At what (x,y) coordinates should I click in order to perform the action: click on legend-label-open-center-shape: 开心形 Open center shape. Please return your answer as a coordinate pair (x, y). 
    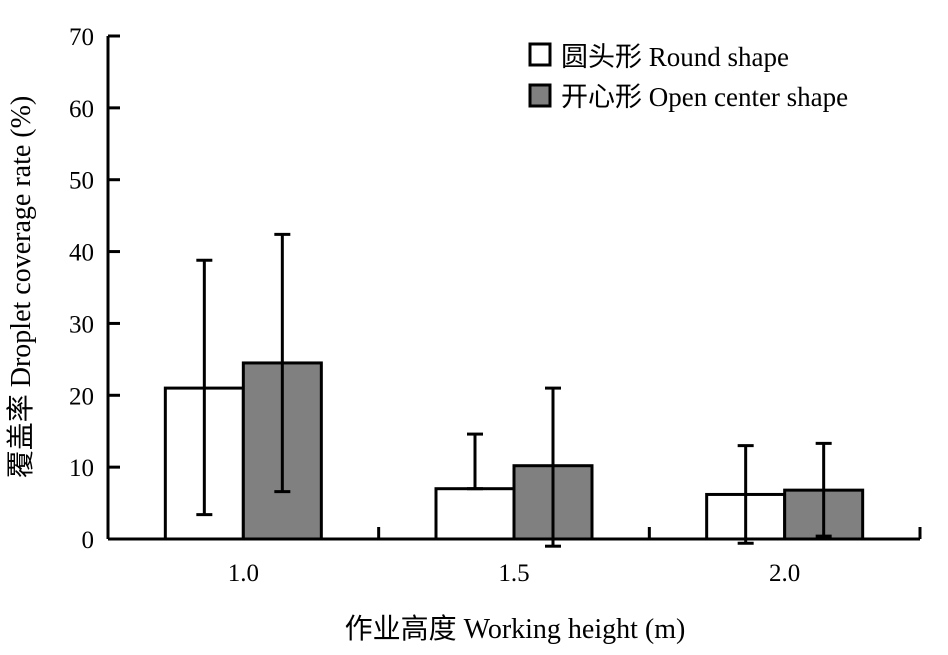
    Looking at the image, I should click on (704, 97).